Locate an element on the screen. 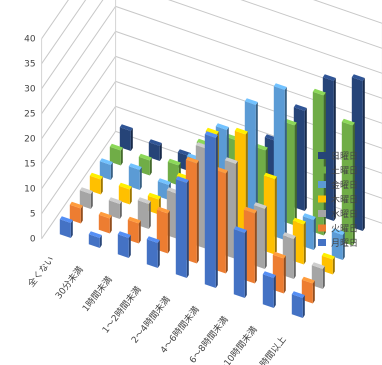 Image resolution: width=382 pixels, height=365 pixels. legend-label: 水曜日 is located at coordinates (344, 214).